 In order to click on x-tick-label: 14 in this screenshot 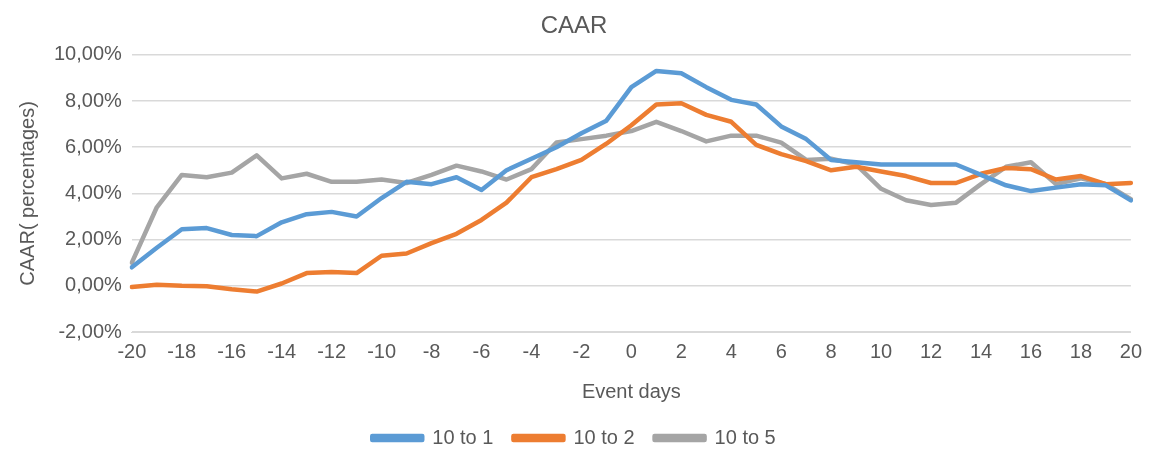, I will do `click(981, 350)`.